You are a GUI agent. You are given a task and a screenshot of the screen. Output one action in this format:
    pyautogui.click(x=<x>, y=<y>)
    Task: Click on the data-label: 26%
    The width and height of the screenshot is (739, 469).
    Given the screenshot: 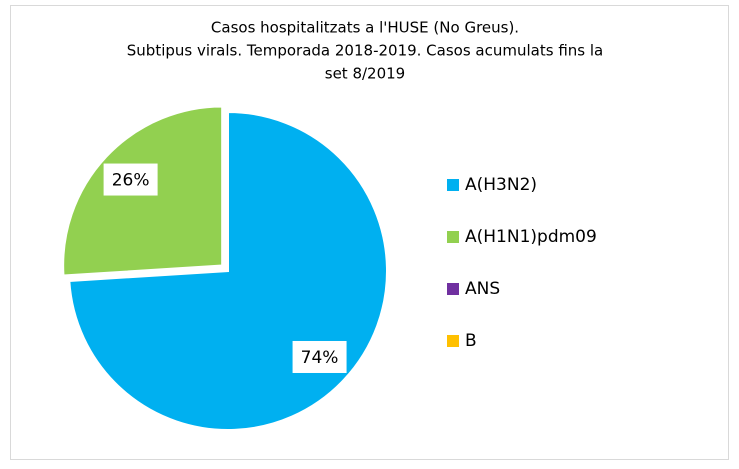 What is the action you would take?
    pyautogui.click(x=131, y=181)
    